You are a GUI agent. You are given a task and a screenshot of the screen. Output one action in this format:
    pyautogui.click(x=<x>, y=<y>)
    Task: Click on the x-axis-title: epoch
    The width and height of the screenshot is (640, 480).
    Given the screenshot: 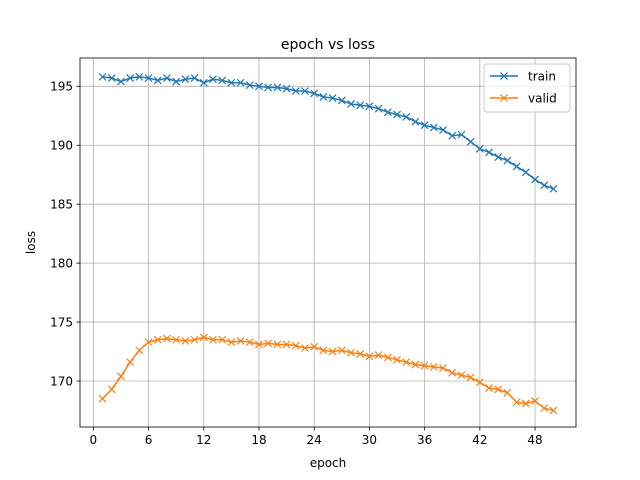 What is the action you would take?
    pyautogui.click(x=328, y=463)
    